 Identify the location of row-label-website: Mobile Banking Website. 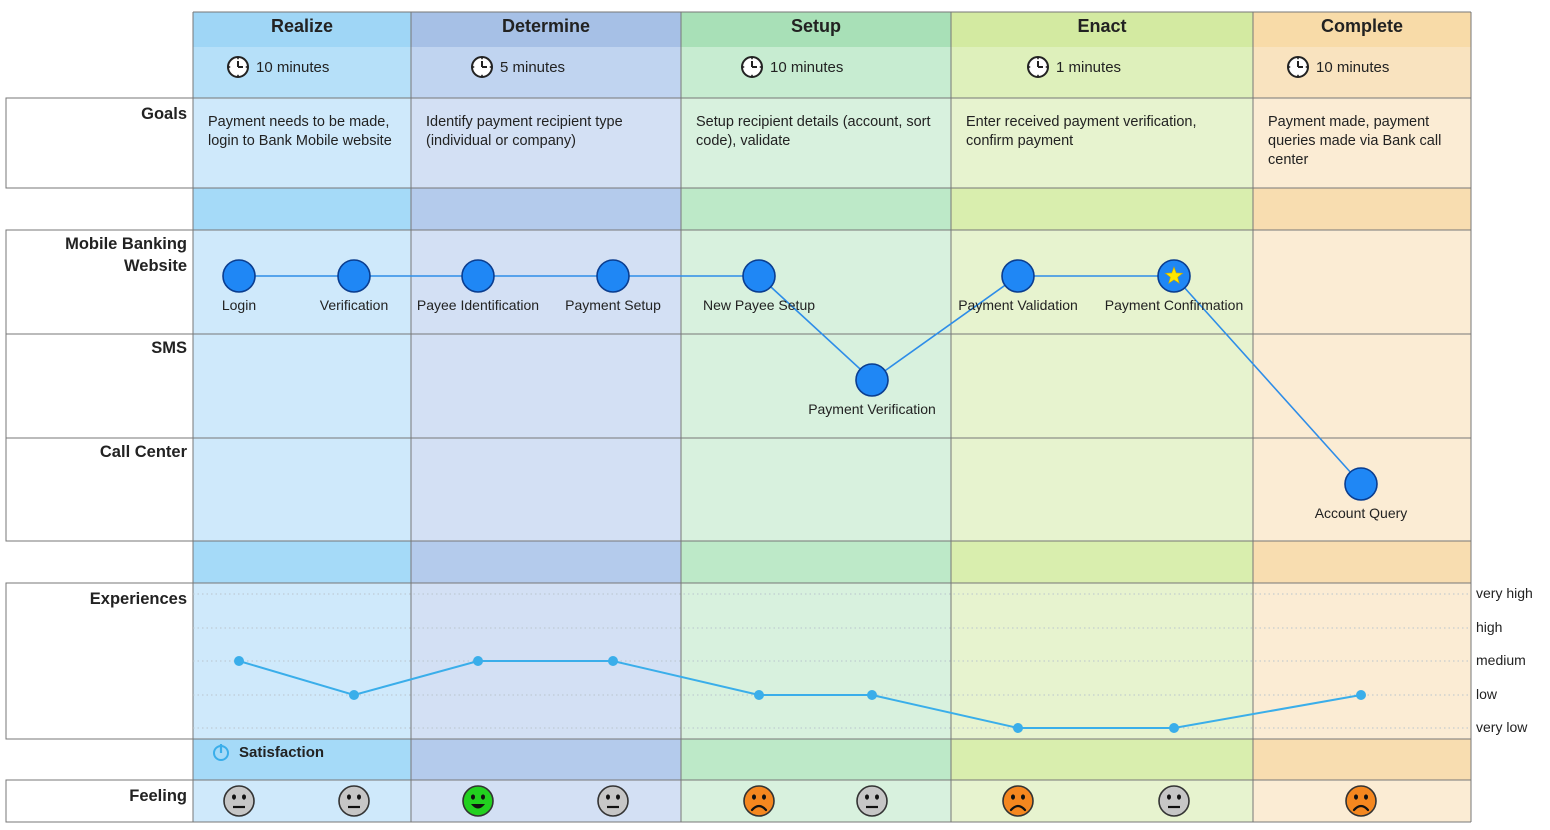
(126, 255).